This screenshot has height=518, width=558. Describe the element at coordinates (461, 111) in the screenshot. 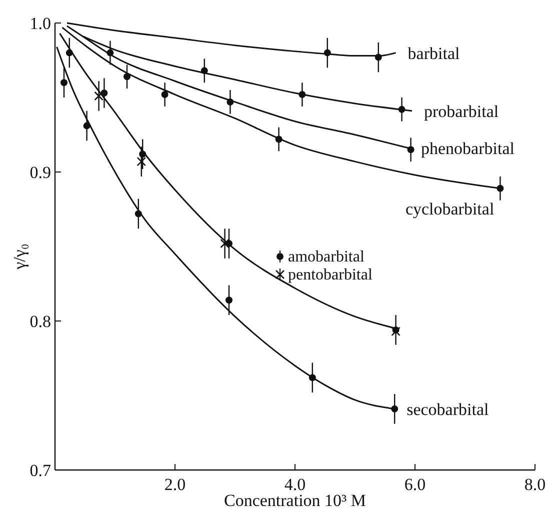

I see `series-label: probarbital` at that location.